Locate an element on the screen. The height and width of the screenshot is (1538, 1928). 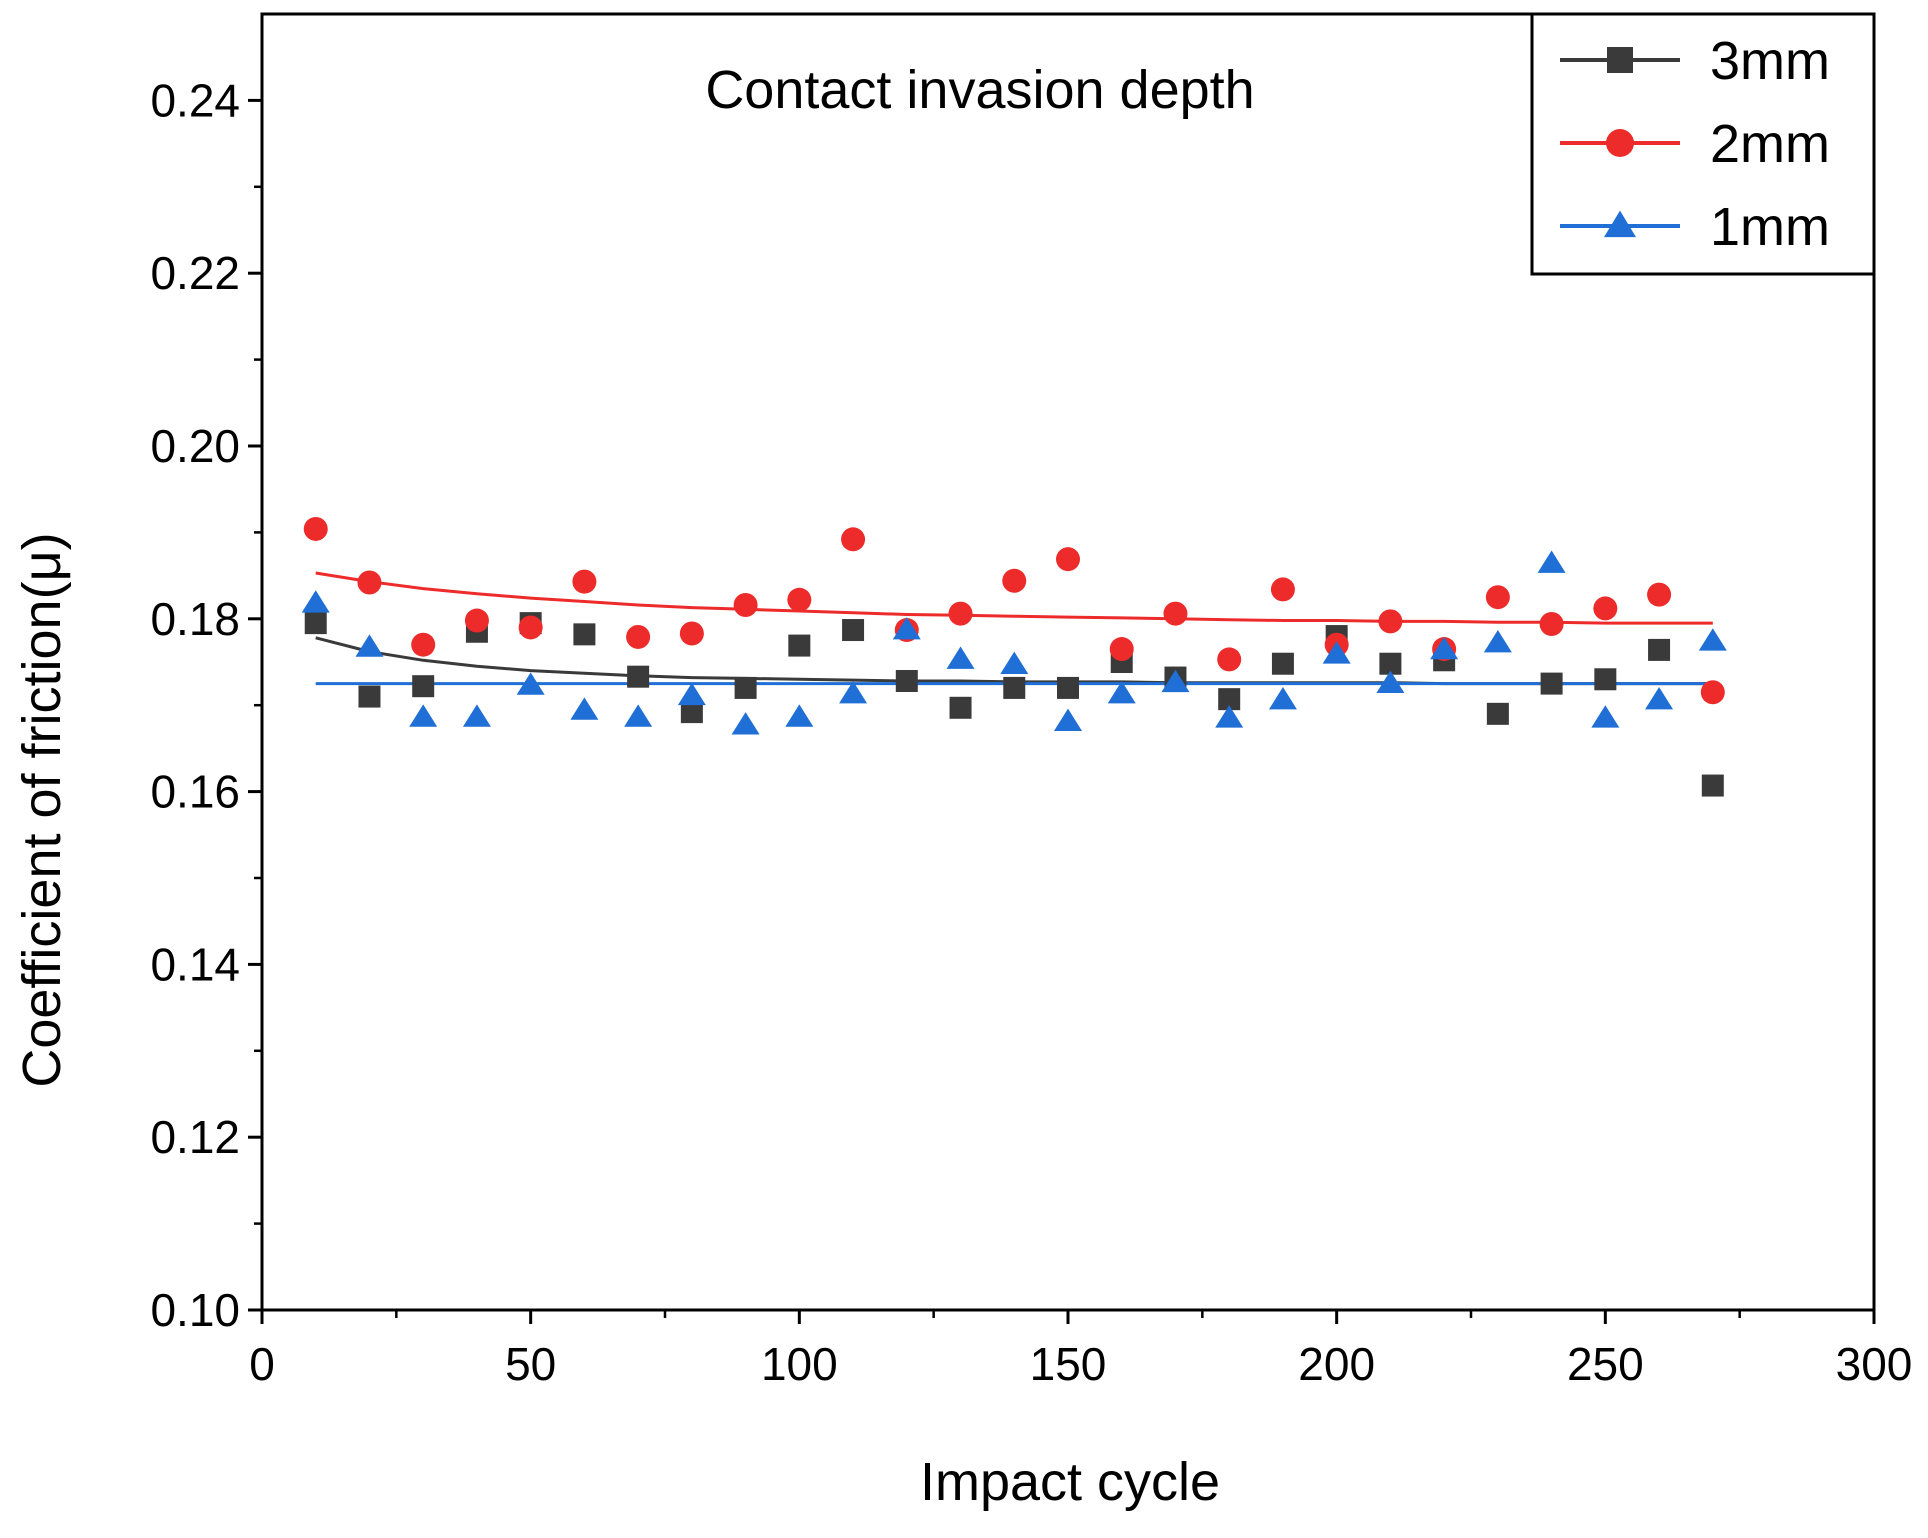
x-tick-label: 100 is located at coordinates (799, 1364).